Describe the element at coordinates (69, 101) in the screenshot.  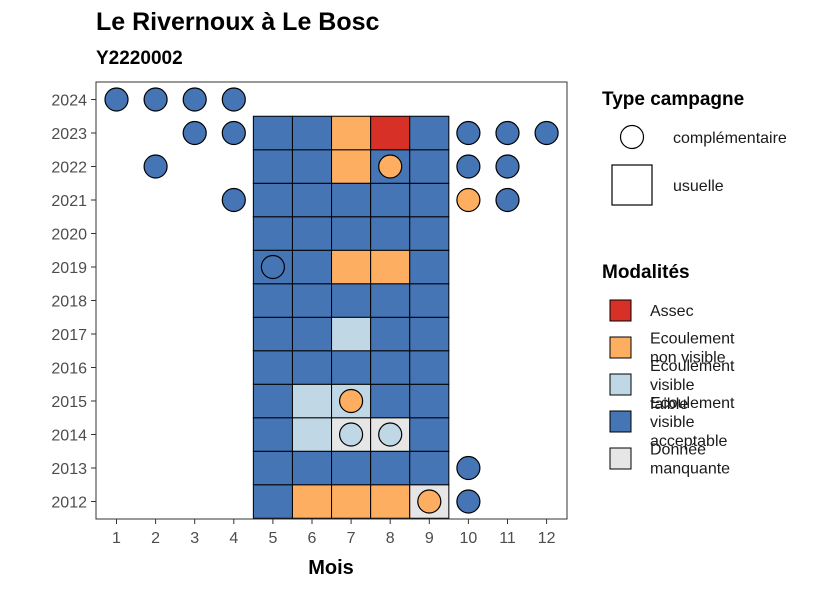
I see `y-tick-label: 2024` at that location.